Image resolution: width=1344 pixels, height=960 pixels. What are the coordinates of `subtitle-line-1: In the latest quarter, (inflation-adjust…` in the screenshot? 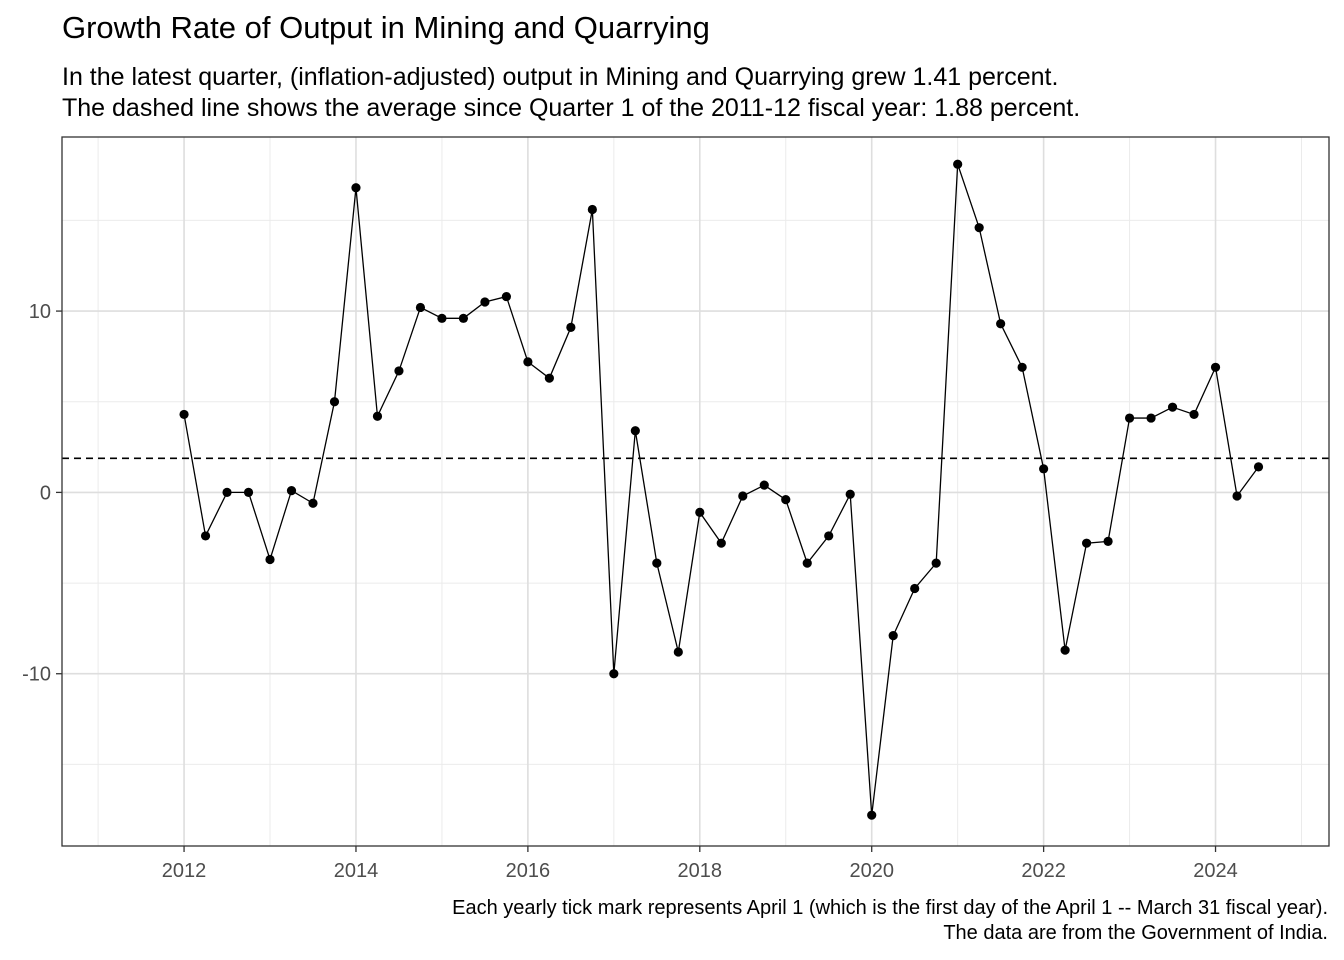 It's located at (560, 77).